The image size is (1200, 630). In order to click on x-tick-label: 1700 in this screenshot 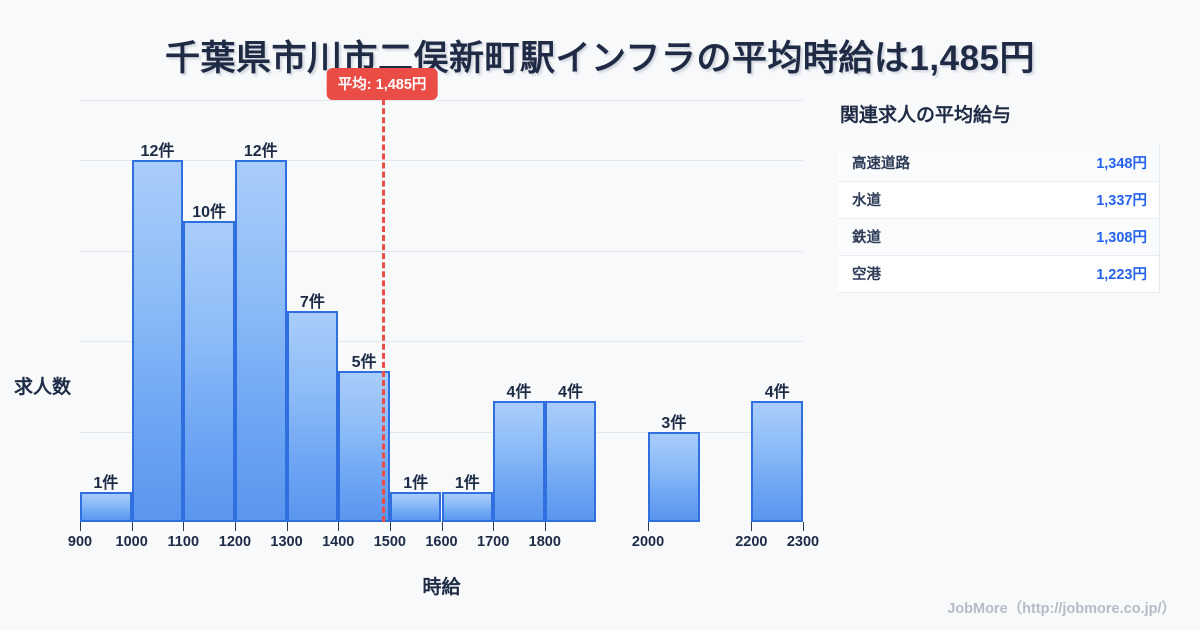, I will do `click(493, 542)`.